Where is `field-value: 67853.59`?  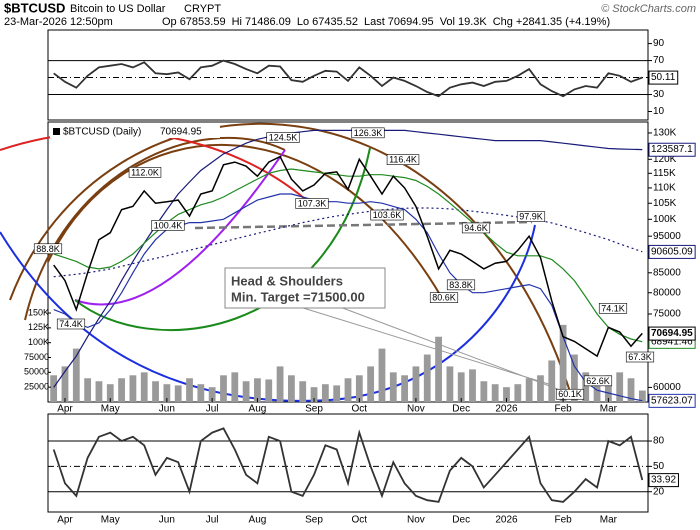
field-value: 67853.59 is located at coordinates (203, 22).